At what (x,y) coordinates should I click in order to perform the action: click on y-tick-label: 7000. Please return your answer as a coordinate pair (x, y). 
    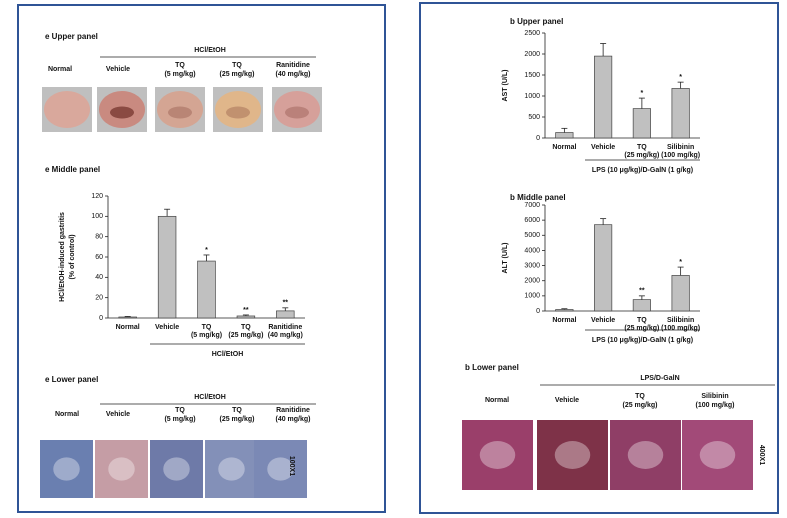
    Looking at the image, I should click on (532, 205).